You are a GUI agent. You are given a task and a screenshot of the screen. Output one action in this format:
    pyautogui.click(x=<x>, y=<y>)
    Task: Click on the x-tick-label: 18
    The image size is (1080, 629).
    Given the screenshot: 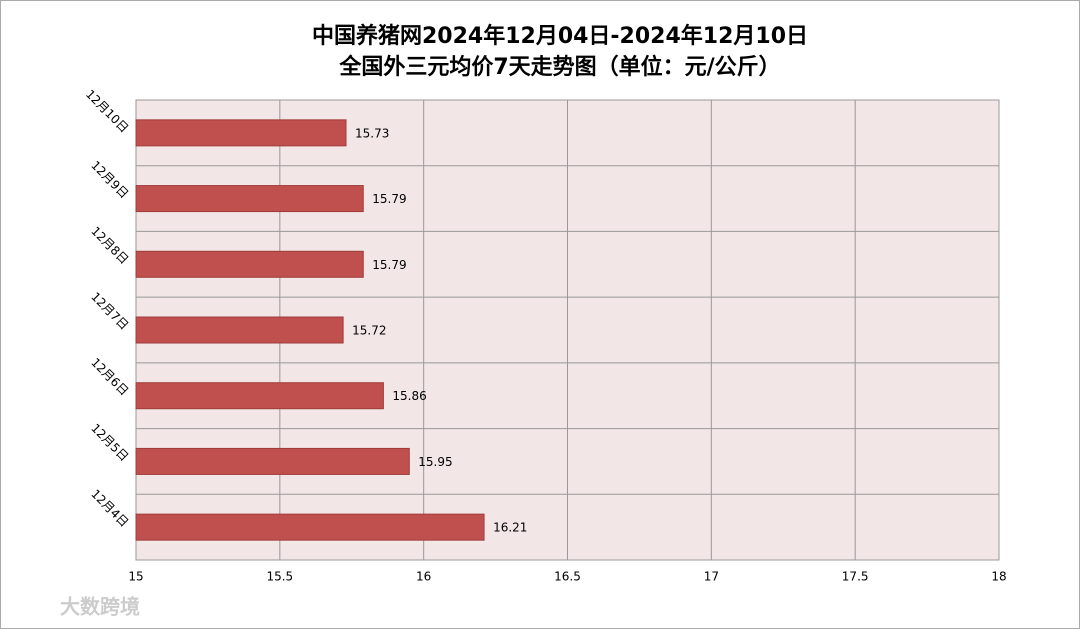 What is the action you would take?
    pyautogui.click(x=998, y=577)
    